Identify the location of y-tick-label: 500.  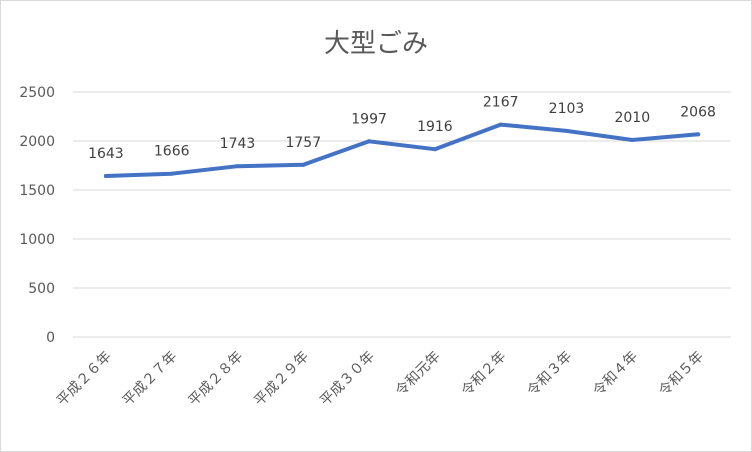
(41, 289).